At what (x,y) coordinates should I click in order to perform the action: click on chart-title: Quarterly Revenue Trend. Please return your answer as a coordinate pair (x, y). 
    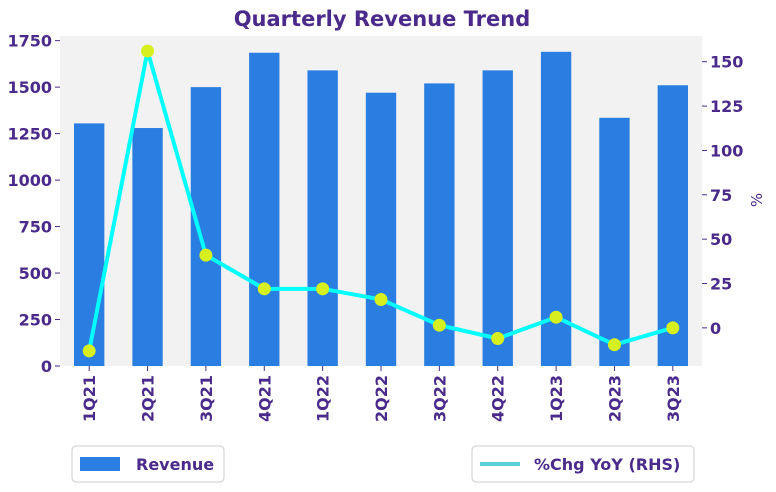
    Looking at the image, I should click on (382, 19).